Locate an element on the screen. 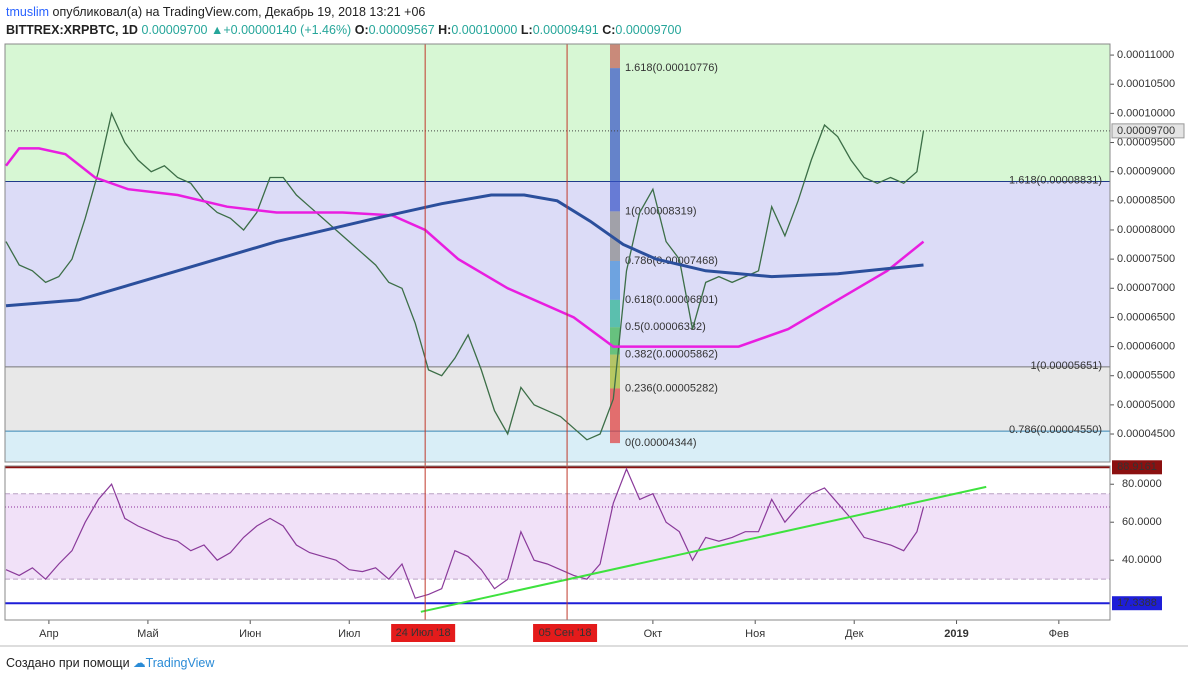  fib-label: 1(0.00005651) is located at coordinates (1066, 366).